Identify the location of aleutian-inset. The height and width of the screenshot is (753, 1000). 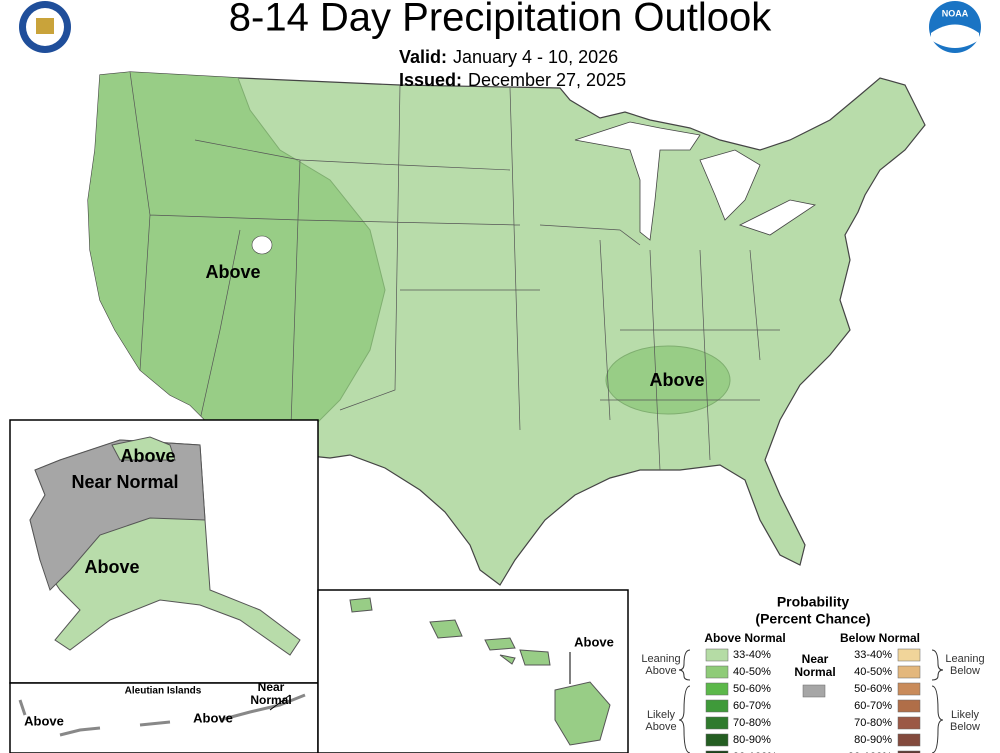
(164, 717).